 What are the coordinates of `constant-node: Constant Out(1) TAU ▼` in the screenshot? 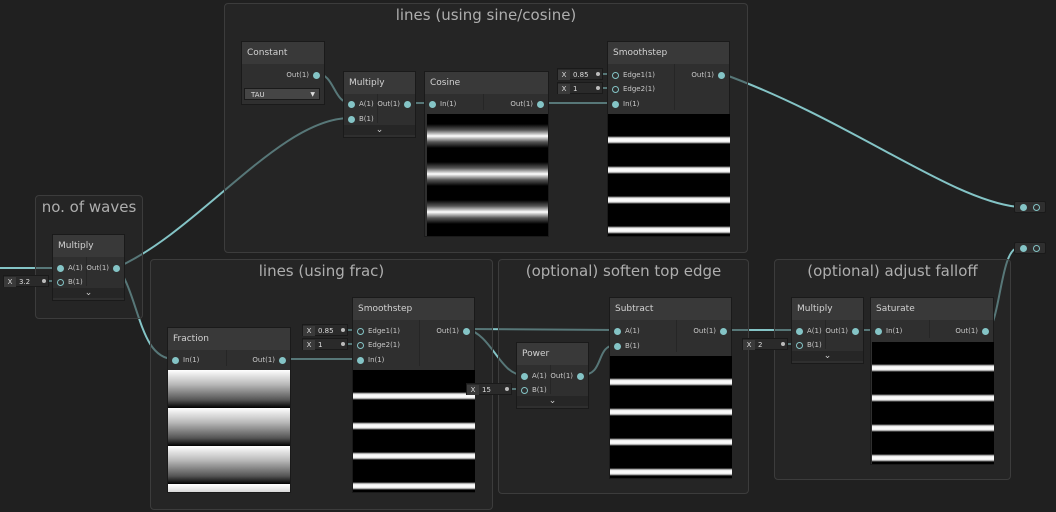 It's located at (283, 73).